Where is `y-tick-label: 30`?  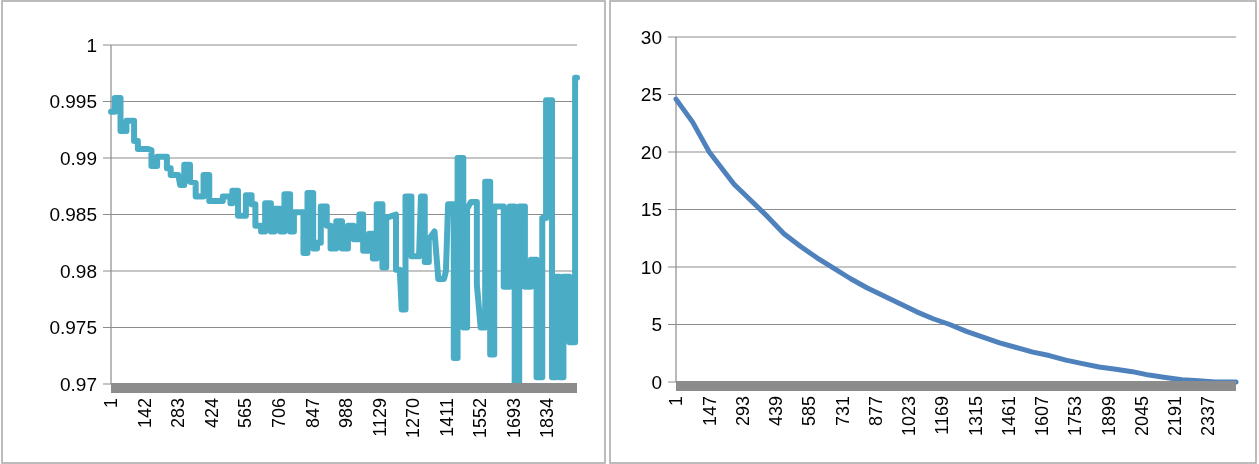
y-tick-label: 30 is located at coordinates (651, 37).